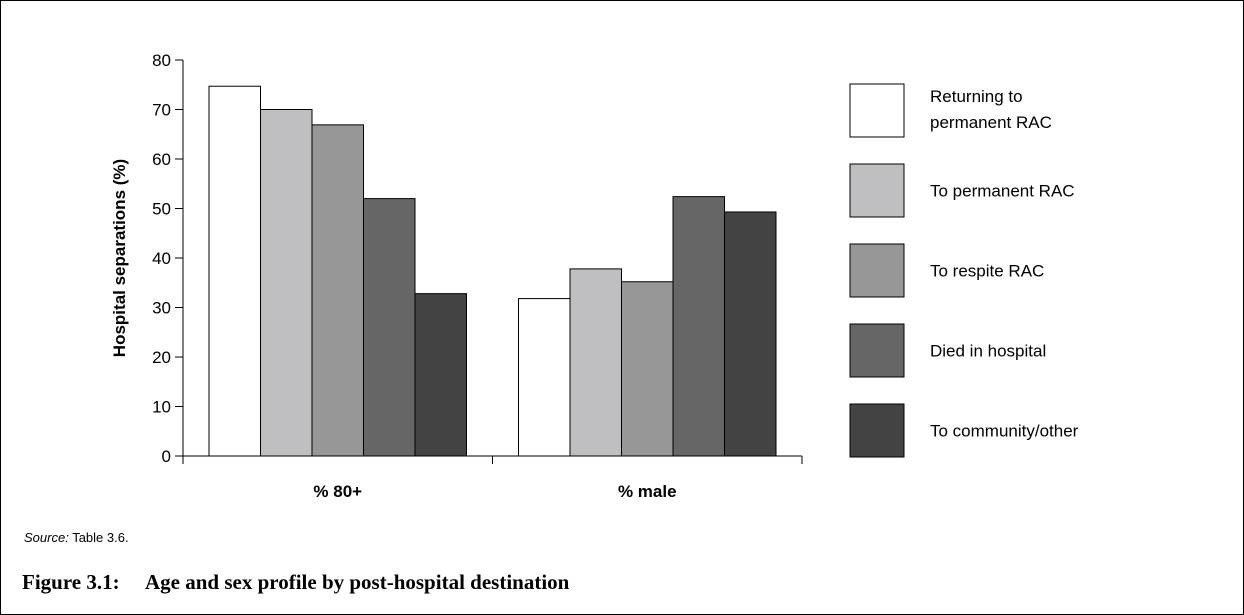 The height and width of the screenshot is (615, 1244). What do you see at coordinates (337, 491) in the screenshot?
I see `x-category-label: % 80+` at bounding box center [337, 491].